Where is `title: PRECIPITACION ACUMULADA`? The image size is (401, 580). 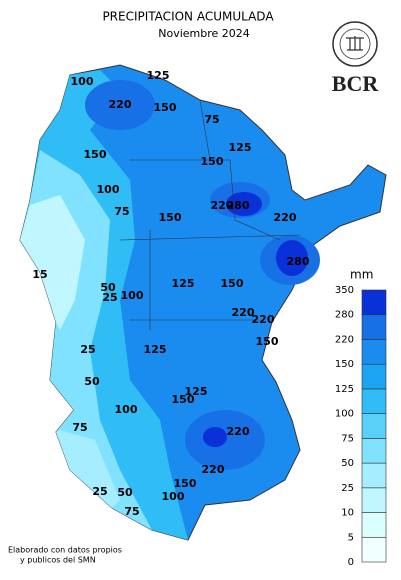
title: PRECIPITACION ACUMULADA is located at coordinates (188, 17).